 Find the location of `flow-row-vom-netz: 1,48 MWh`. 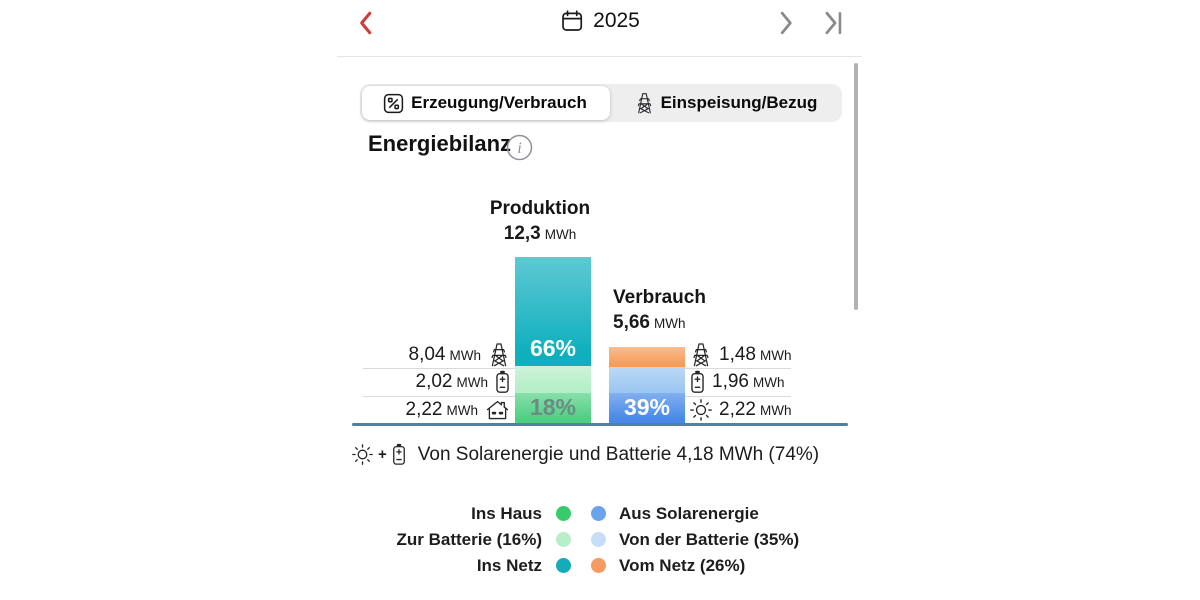

flow-row-vom-netz: 1,48 MWh is located at coordinates (785, 354).